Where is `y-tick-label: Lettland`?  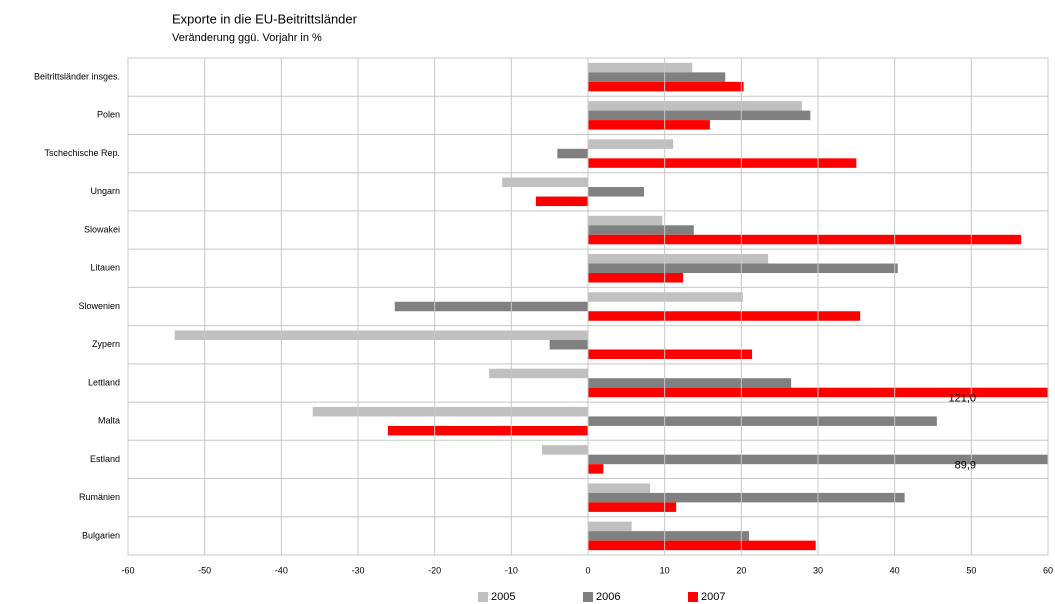
y-tick-label: Lettland is located at coordinates (104, 382).